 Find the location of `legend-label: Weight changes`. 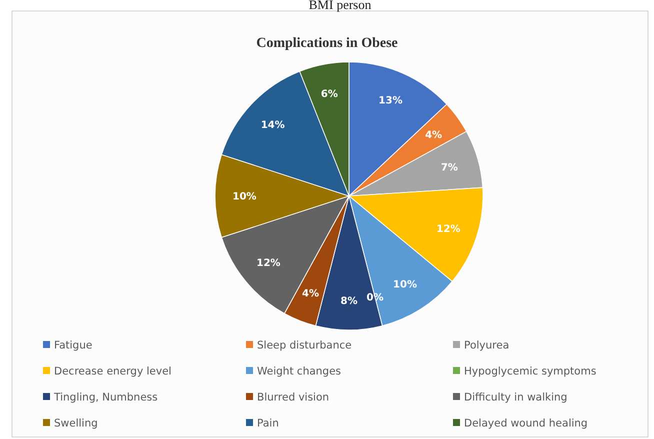

legend-label: Weight changes is located at coordinates (299, 372).